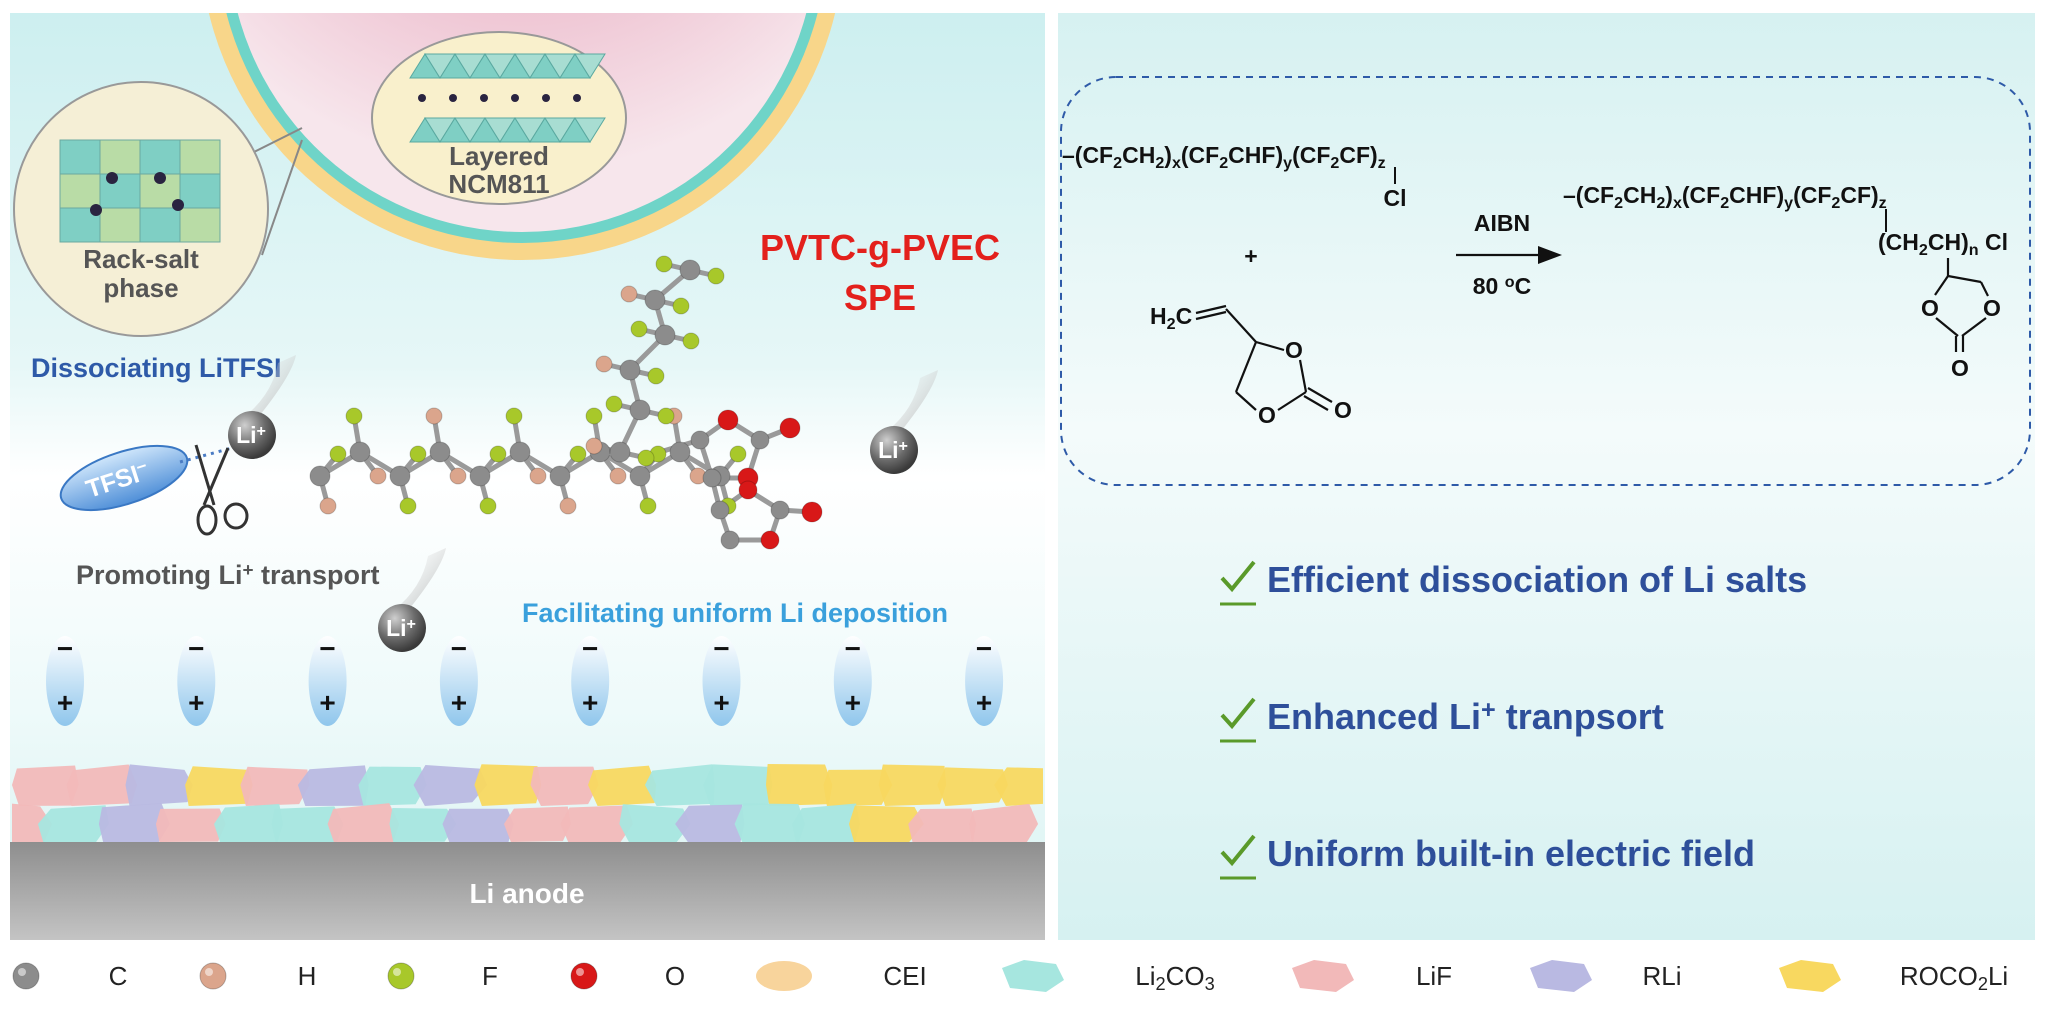  Describe the element at coordinates (1974, 250) in the screenshot. I see `subscript: n` at that location.